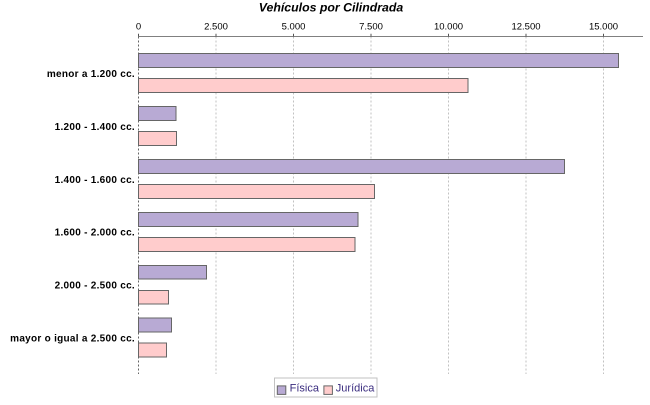 The image size is (650, 405). I want to click on svg-text: 0, so click(138, 26).